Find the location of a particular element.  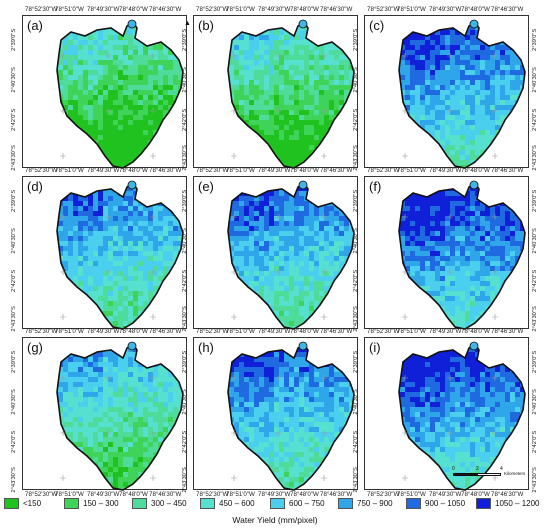

legend-label: 1050 – 1200 is located at coordinates (517, 503).